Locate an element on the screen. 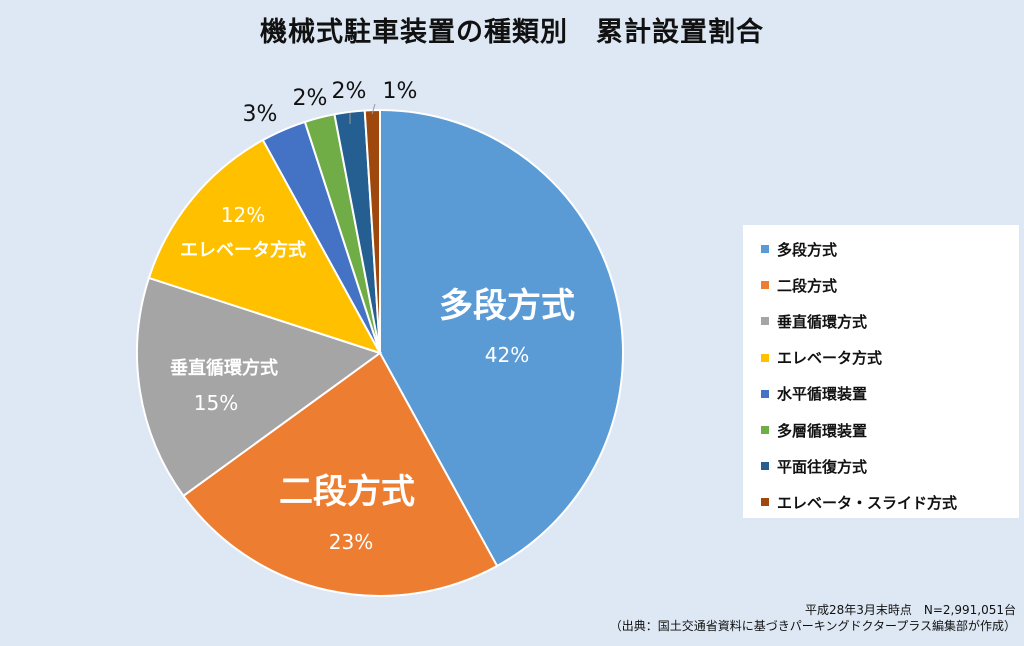  footnote-source: （出典：国土交通省資料に基づきパーキングドクタープラス編集部が作成） is located at coordinates (812, 626).